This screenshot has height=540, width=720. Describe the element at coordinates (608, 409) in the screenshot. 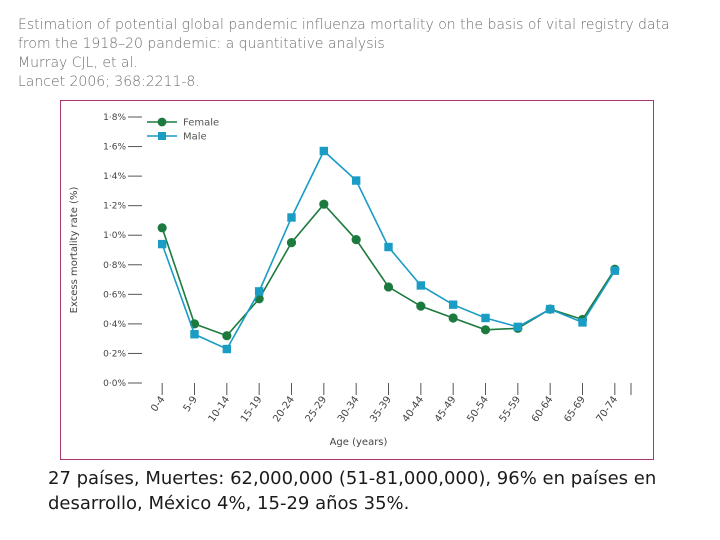

I see `x-tick-label: 70-74` at that location.